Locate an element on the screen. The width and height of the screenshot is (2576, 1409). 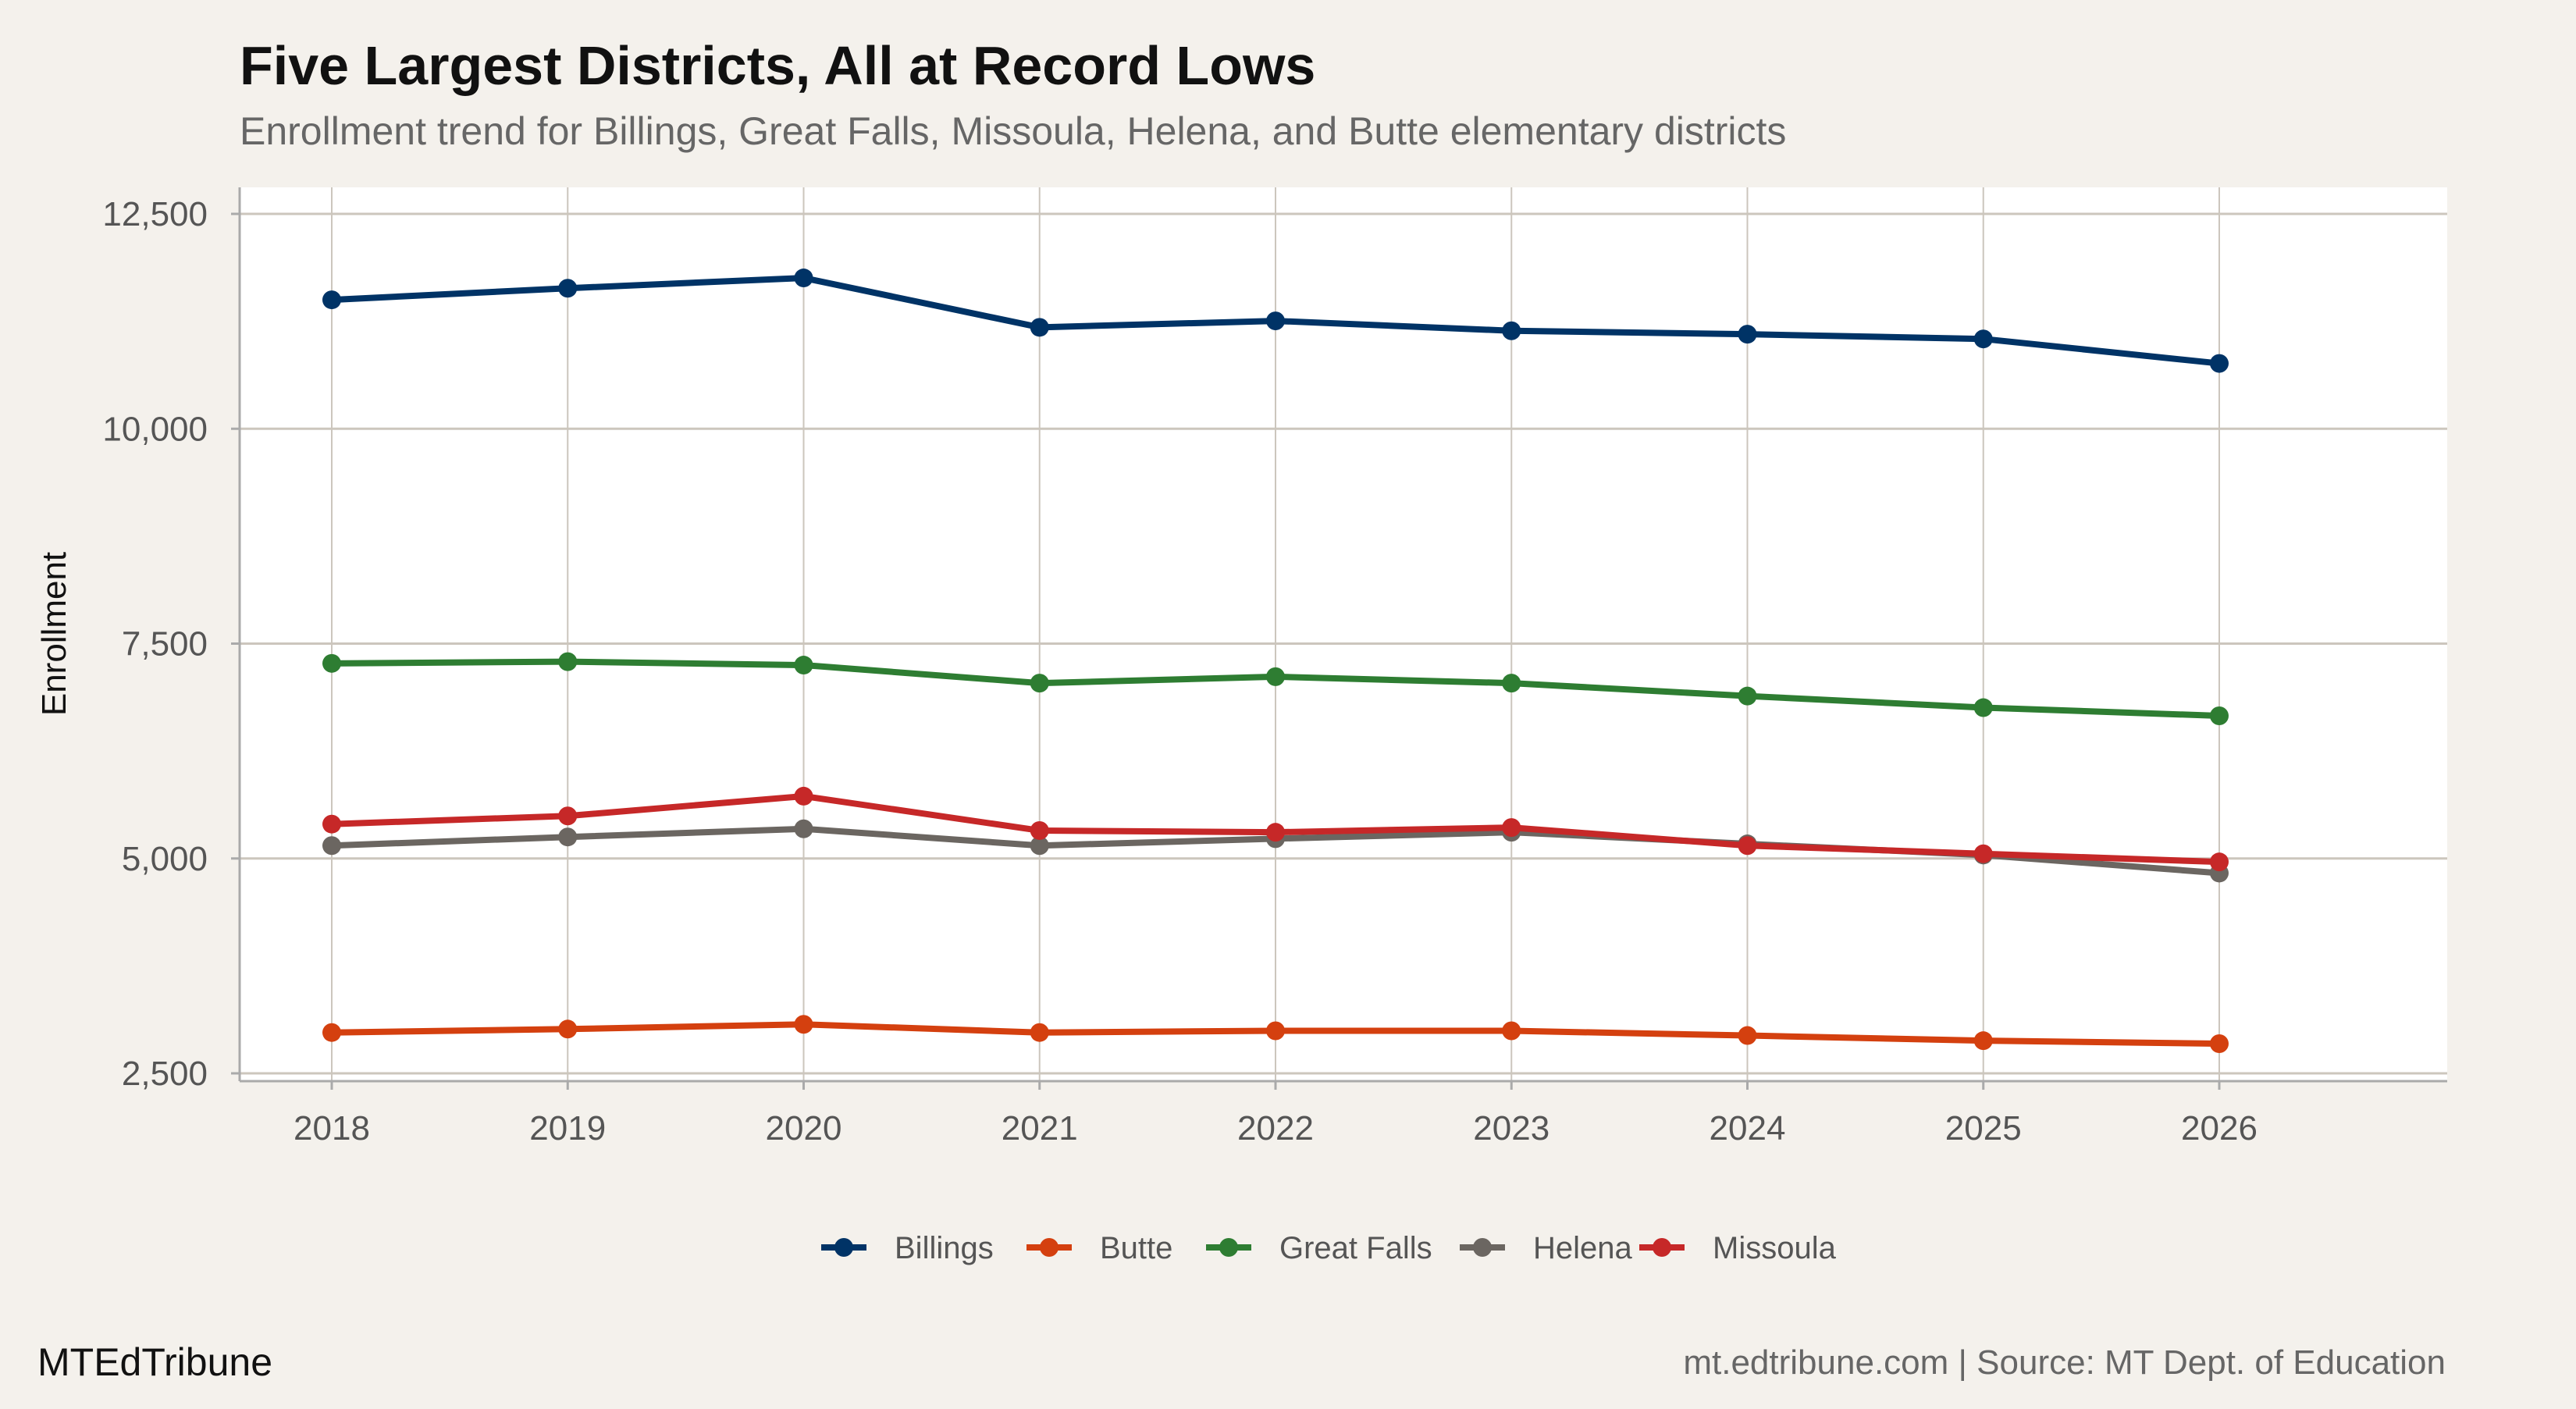
legend-label: Billings is located at coordinates (944, 1248).